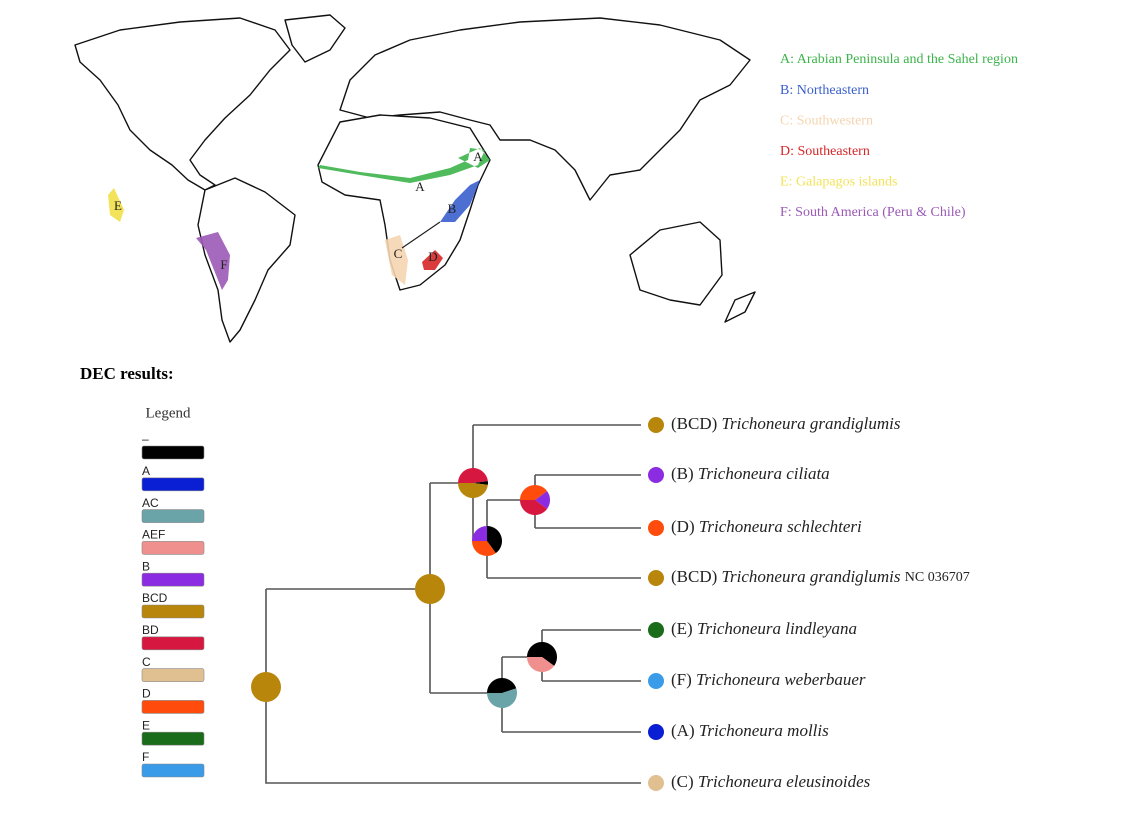  I want to click on tip-label-part: (D), so click(683, 526).